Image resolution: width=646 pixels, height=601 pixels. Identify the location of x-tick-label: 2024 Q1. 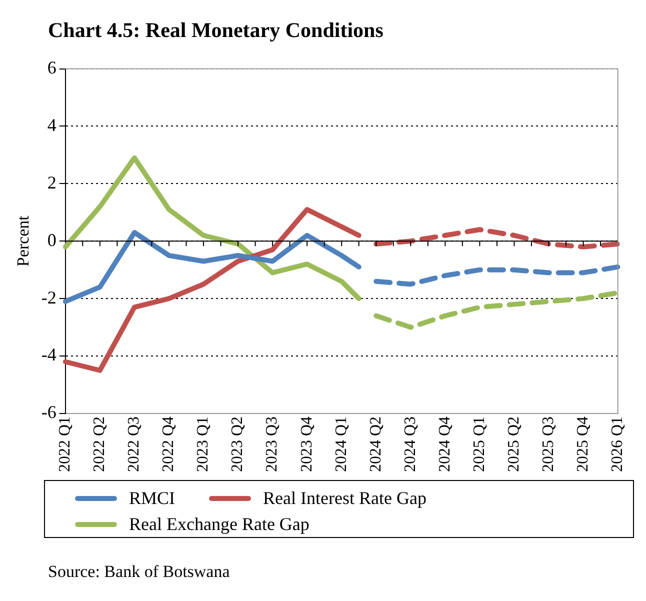
(341, 444).